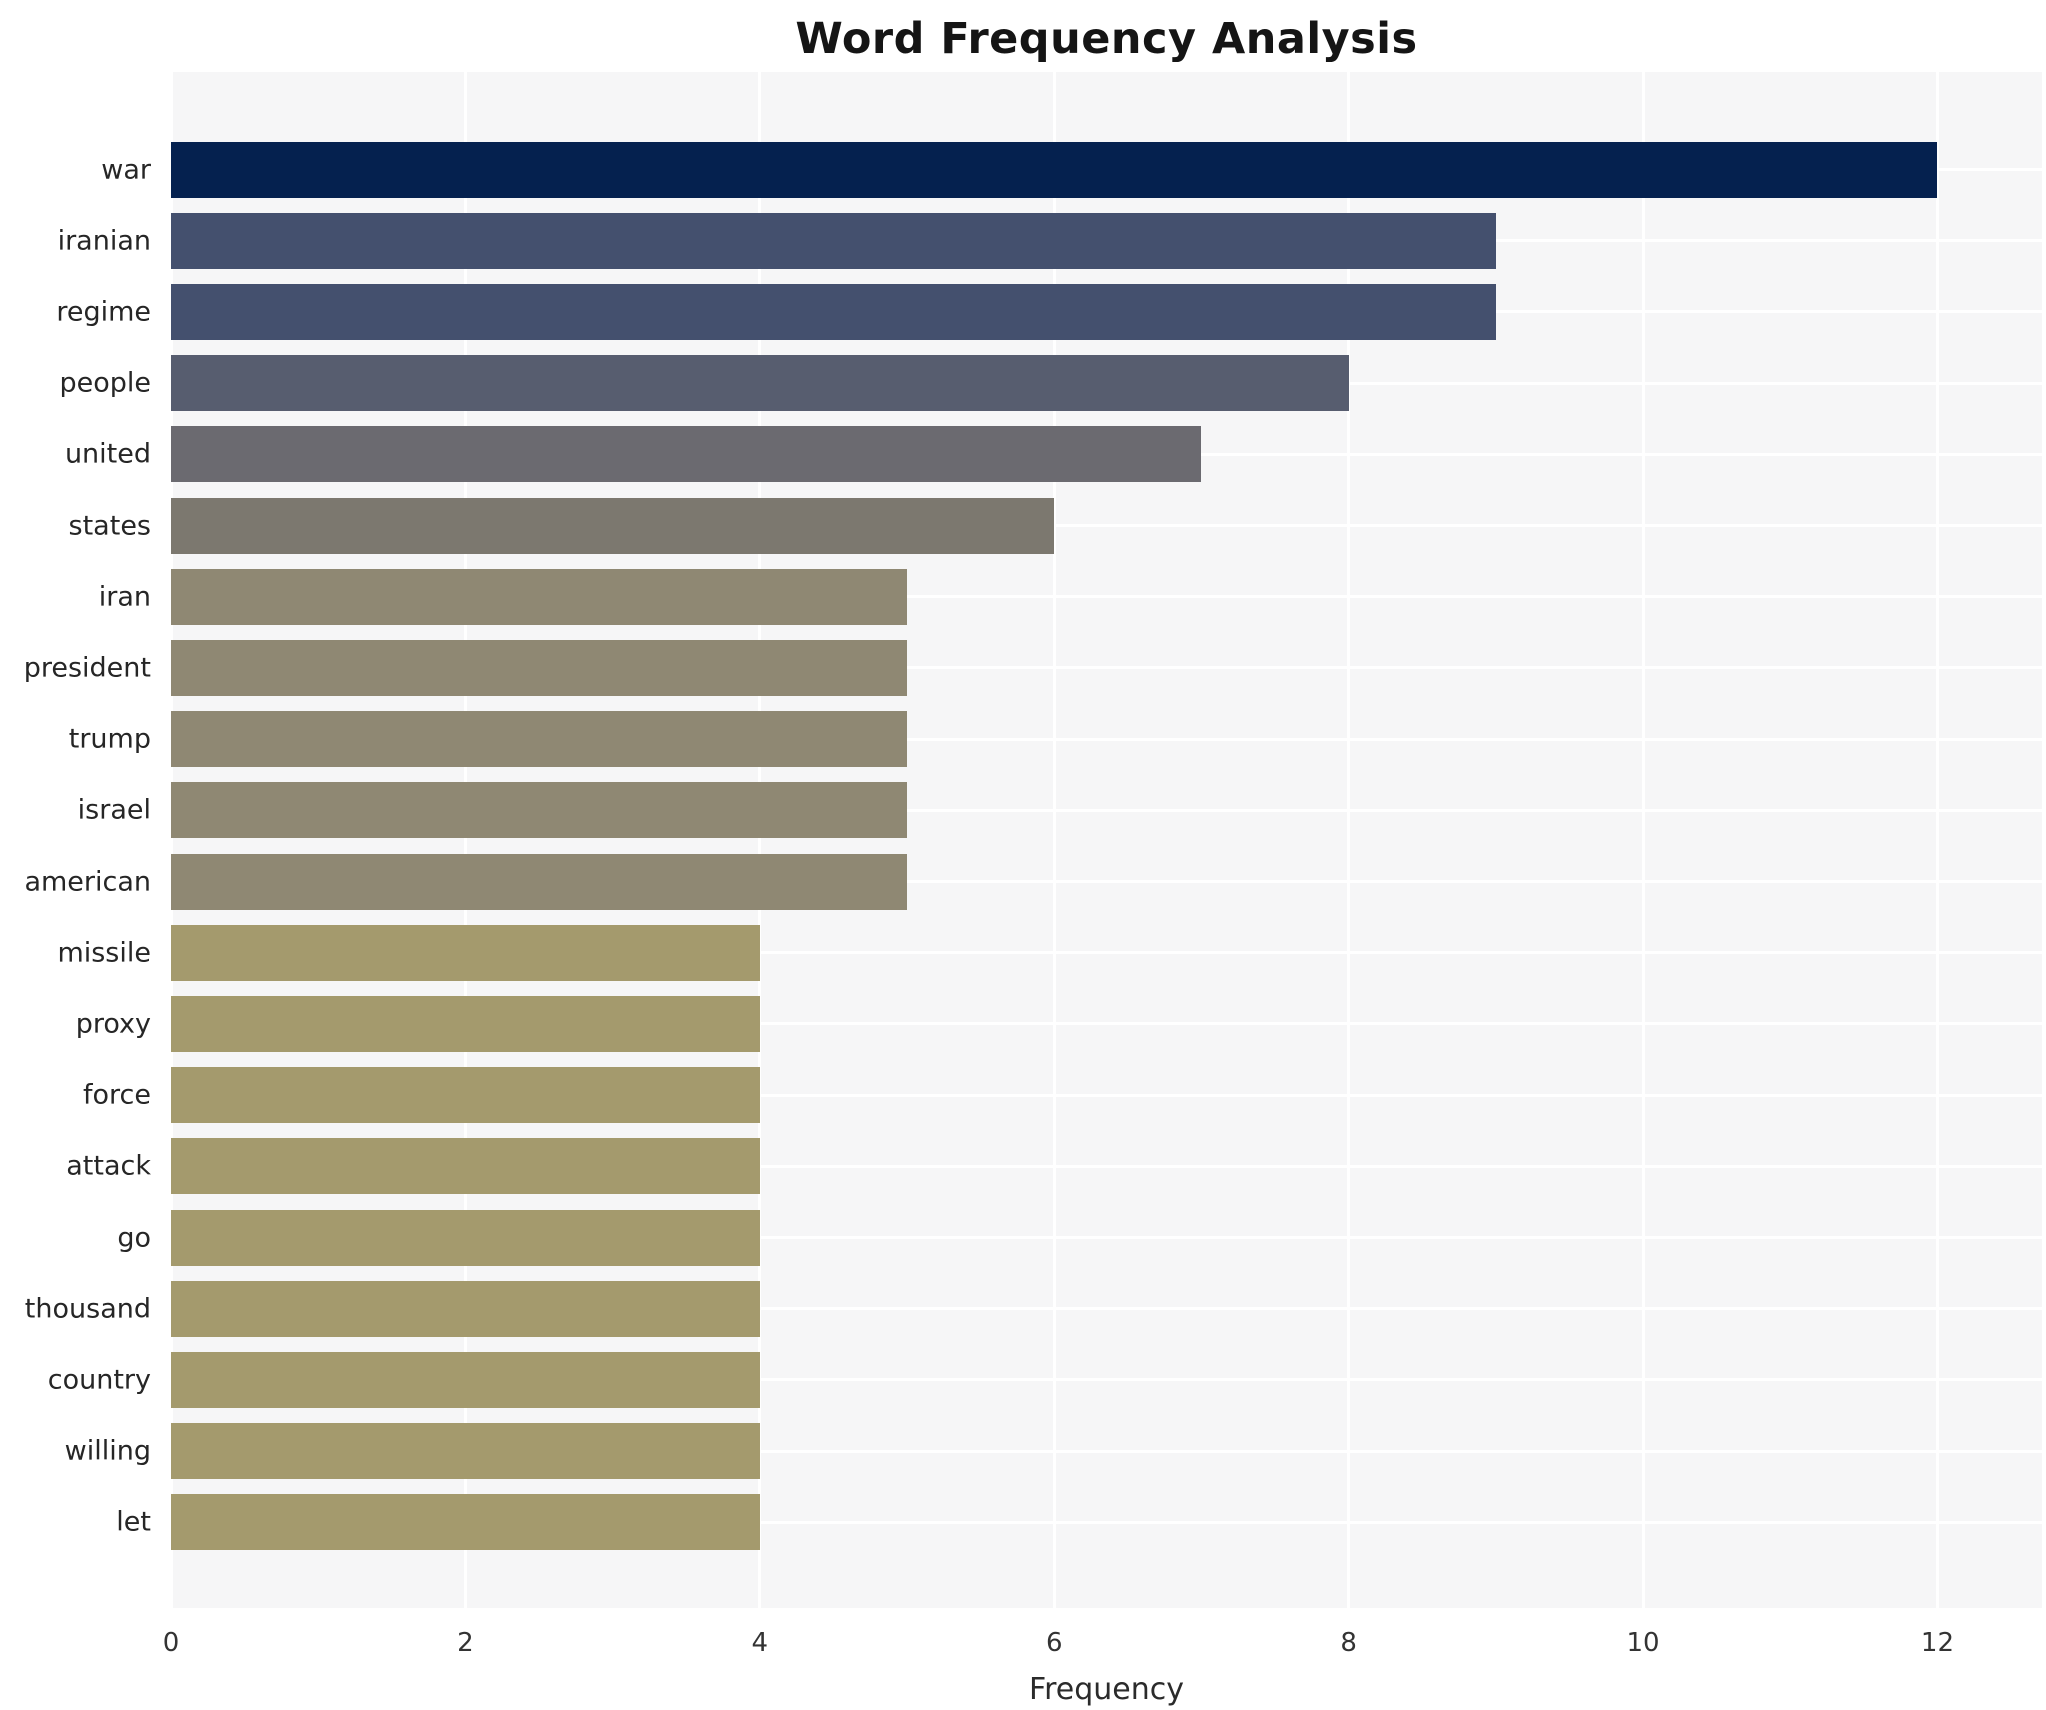  What do you see at coordinates (126, 169) in the screenshot?
I see `y-tick-label: war` at bounding box center [126, 169].